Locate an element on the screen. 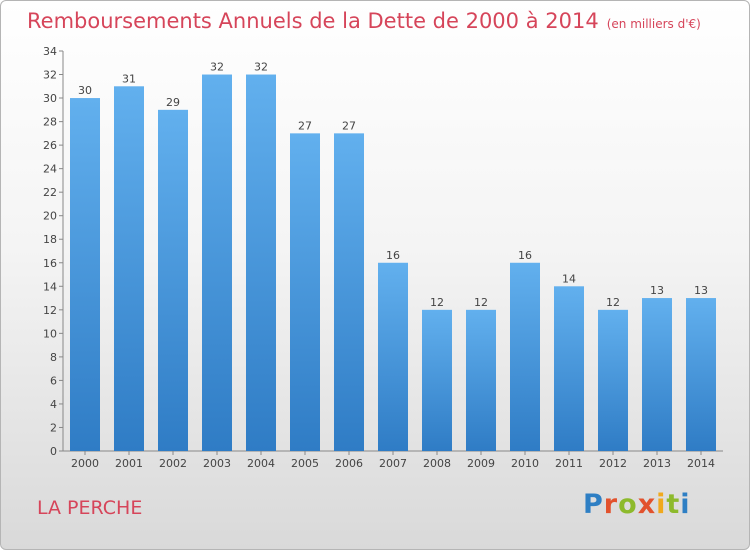 This screenshot has width=750, height=550. logo-letter: r is located at coordinates (611, 504).